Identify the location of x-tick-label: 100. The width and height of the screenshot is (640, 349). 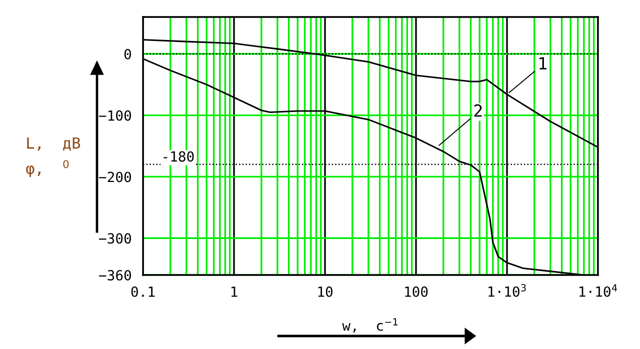
(416, 291).